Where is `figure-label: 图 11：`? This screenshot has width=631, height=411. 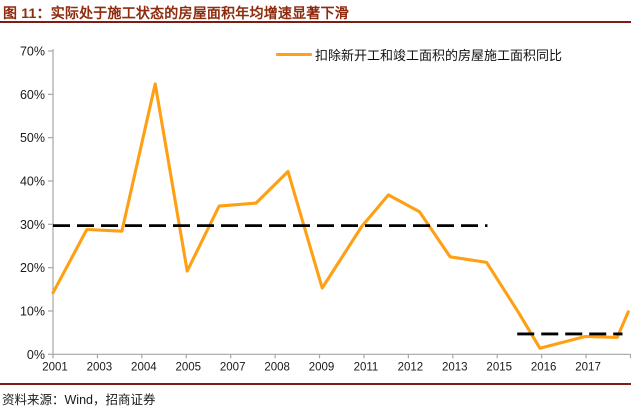
figure-label: 图 11： is located at coordinates (27, 13).